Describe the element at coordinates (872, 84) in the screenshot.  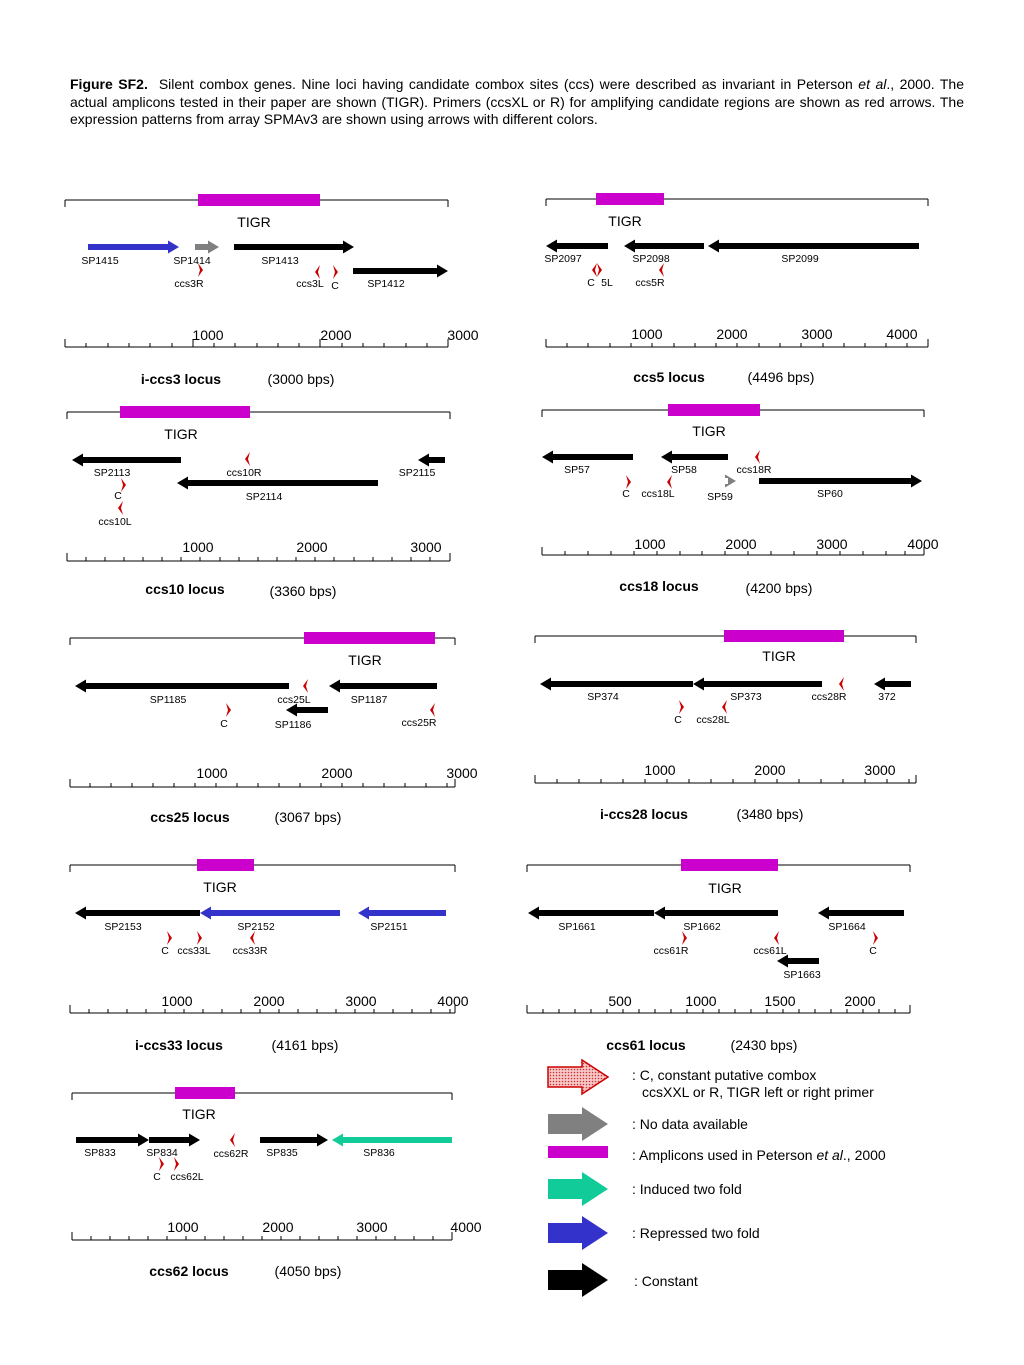
I see `caption-etal: et al` at that location.